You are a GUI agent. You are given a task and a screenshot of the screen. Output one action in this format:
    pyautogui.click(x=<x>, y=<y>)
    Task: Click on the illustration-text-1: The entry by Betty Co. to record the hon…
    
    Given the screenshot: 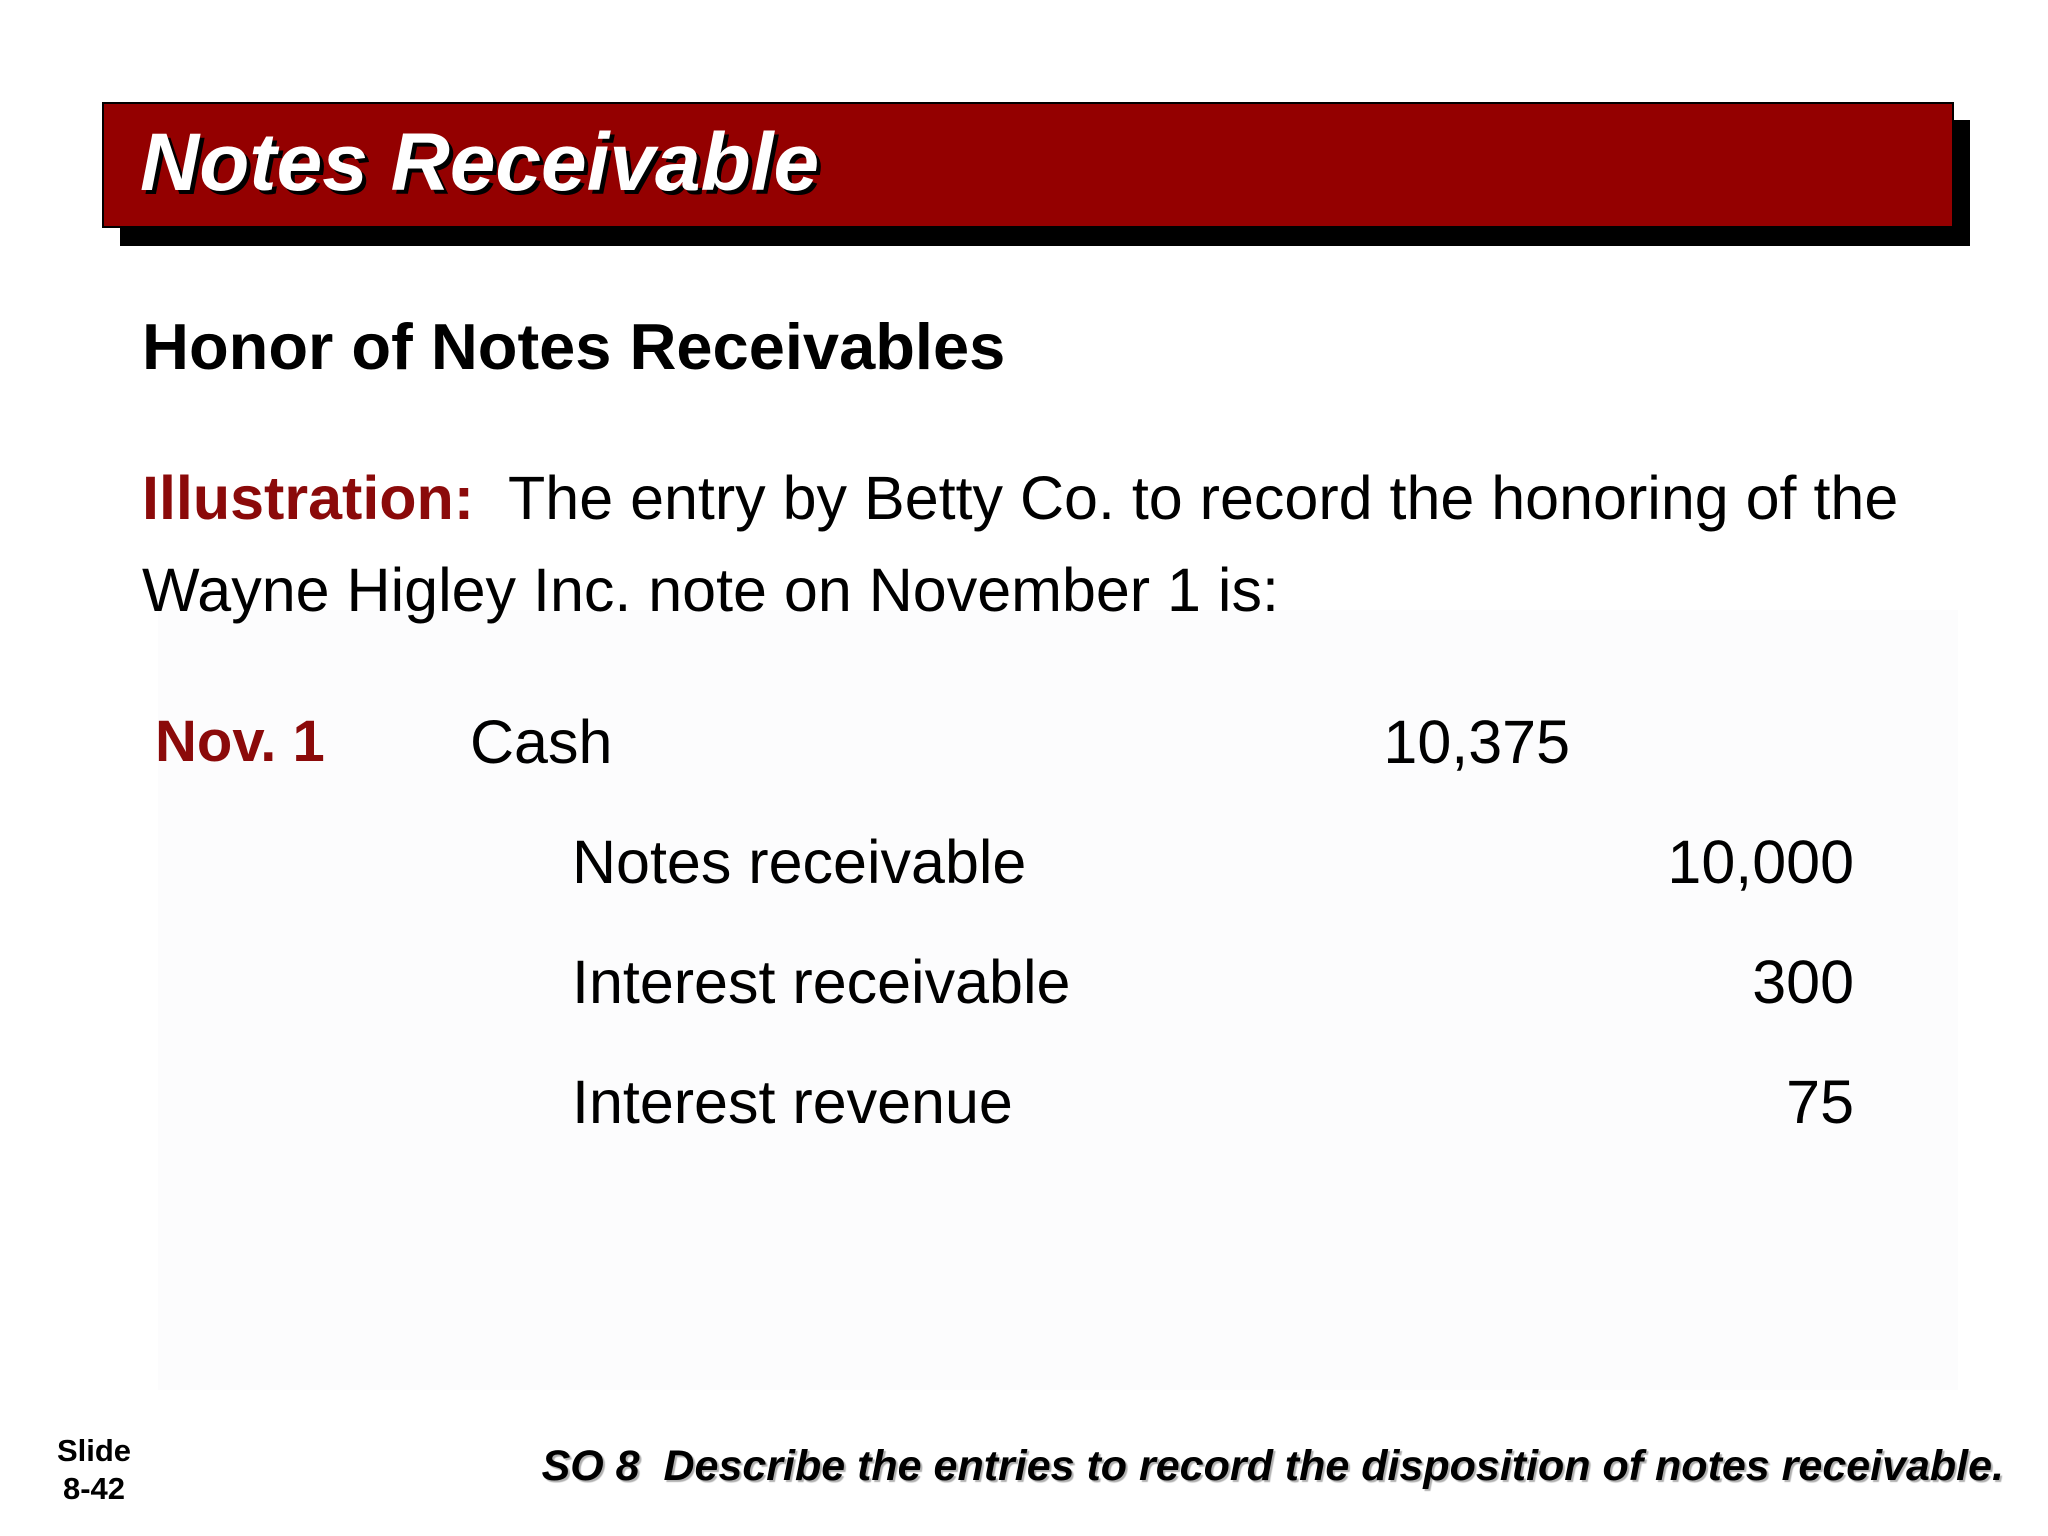 What is the action you would take?
    pyautogui.click(x=1203, y=498)
    